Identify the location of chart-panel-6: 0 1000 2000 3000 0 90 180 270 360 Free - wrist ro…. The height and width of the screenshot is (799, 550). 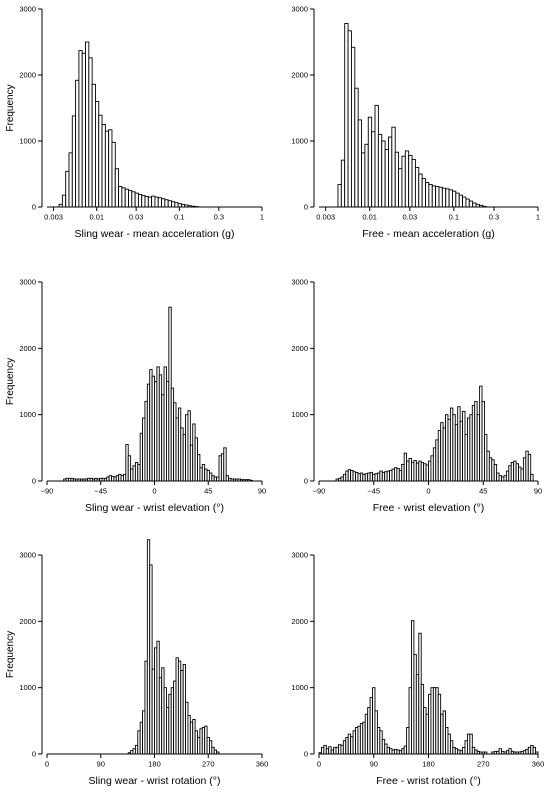
(417, 669).